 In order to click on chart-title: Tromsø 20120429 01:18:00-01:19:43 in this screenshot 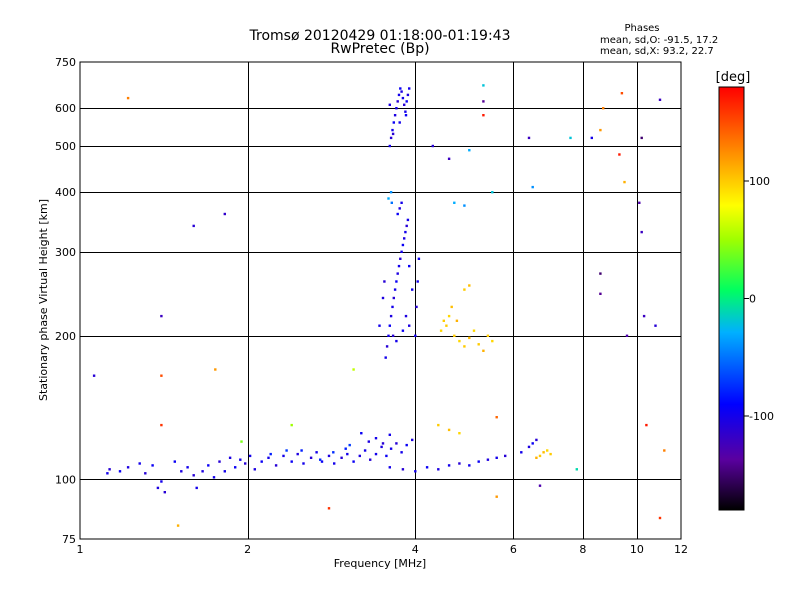, I will do `click(380, 36)`.